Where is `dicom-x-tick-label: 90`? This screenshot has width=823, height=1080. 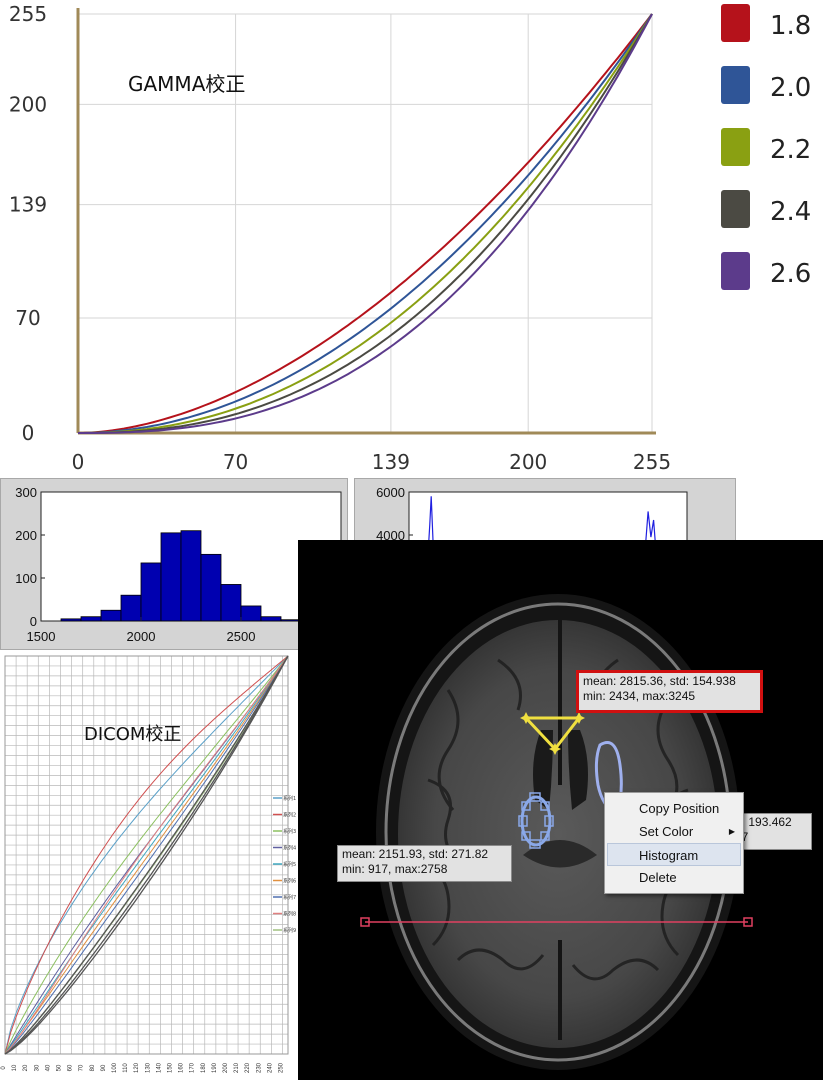
dicom-x-tick-label: 90 is located at coordinates (104, 1067).